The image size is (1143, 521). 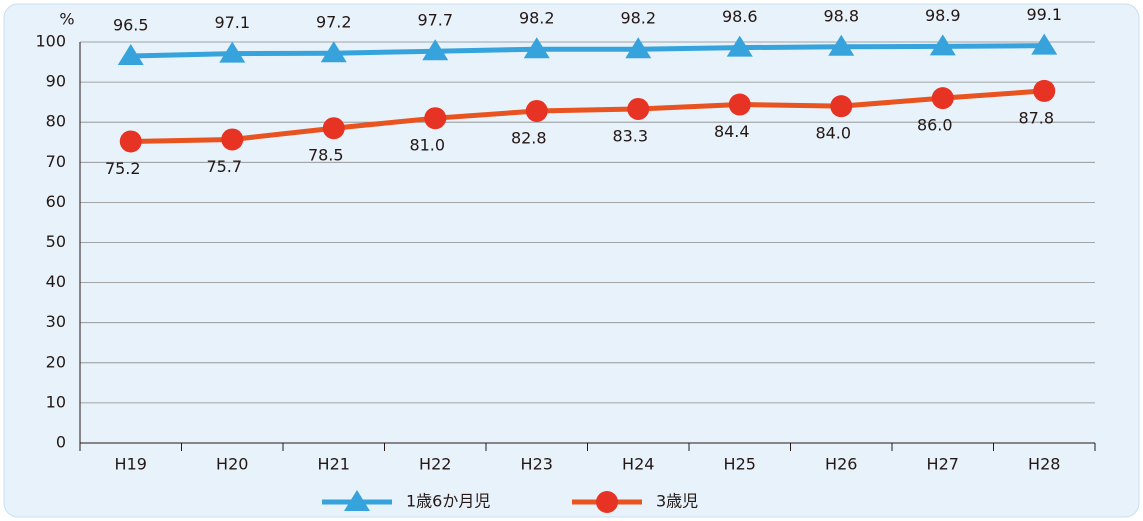 What do you see at coordinates (232, 22) in the screenshot?
I see `data-label: 97.1` at bounding box center [232, 22].